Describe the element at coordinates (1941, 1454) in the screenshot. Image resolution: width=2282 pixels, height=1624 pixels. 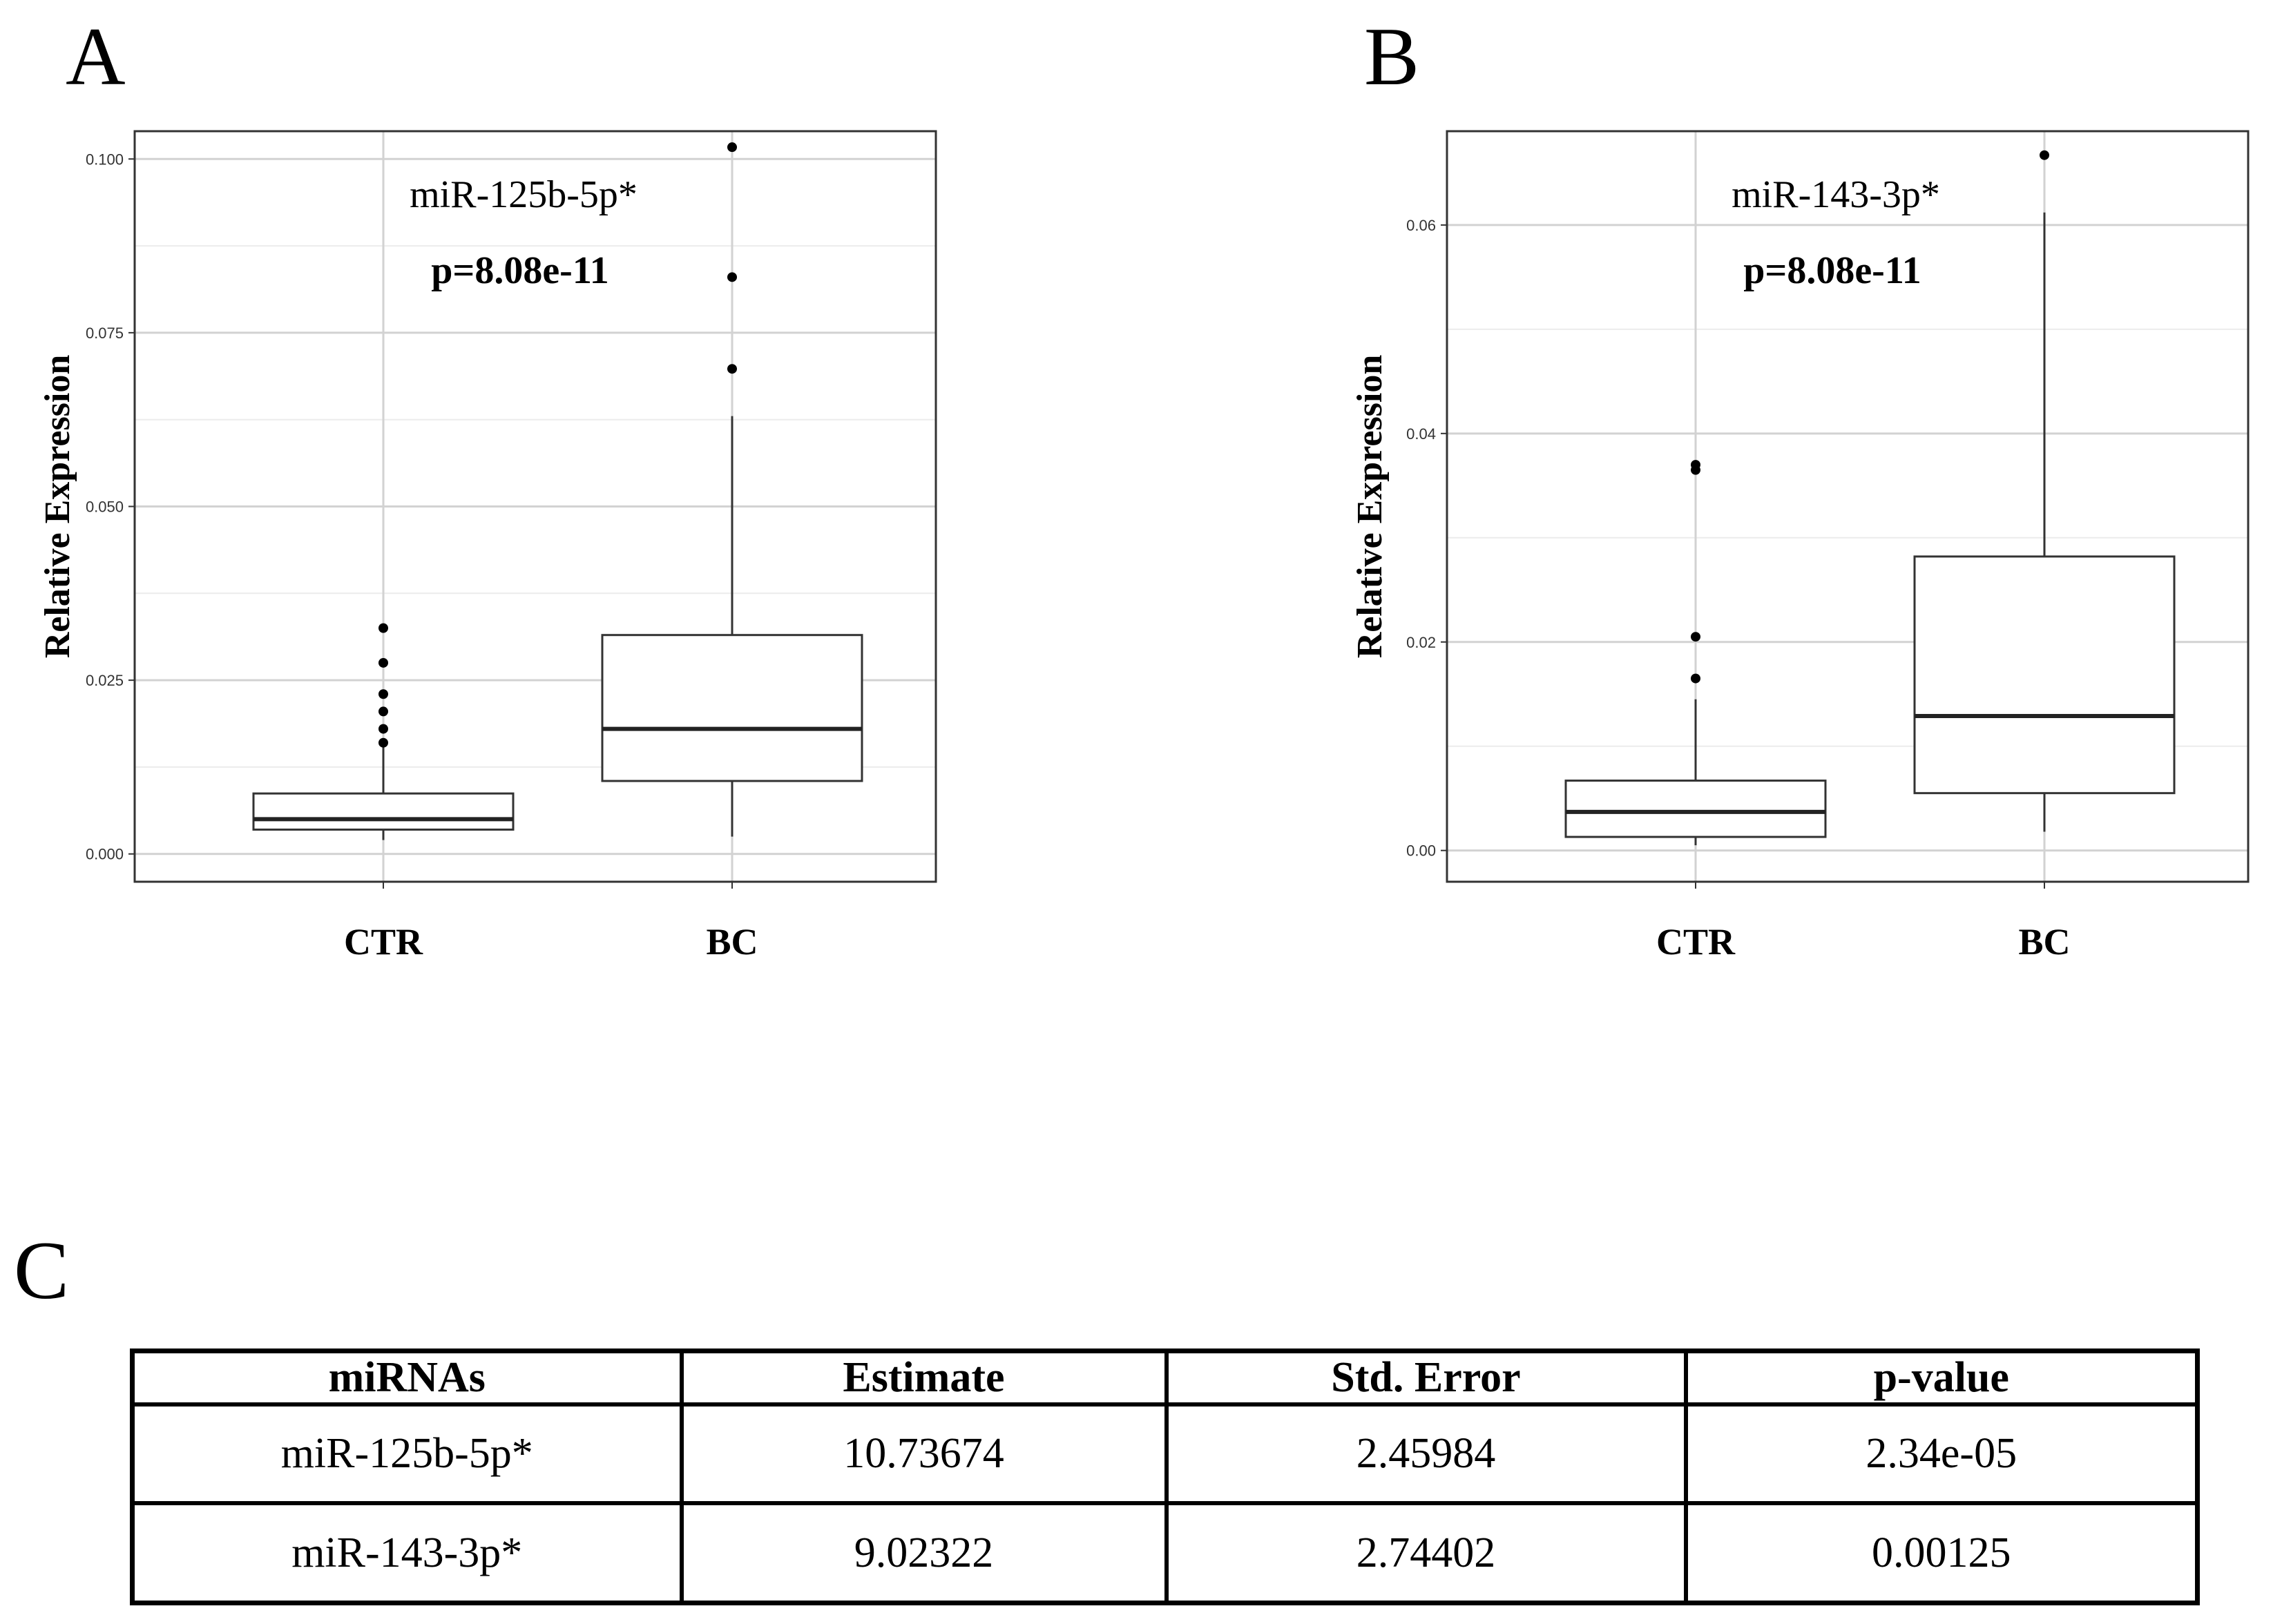
I see `table-cell: 2.34e-05` at that location.